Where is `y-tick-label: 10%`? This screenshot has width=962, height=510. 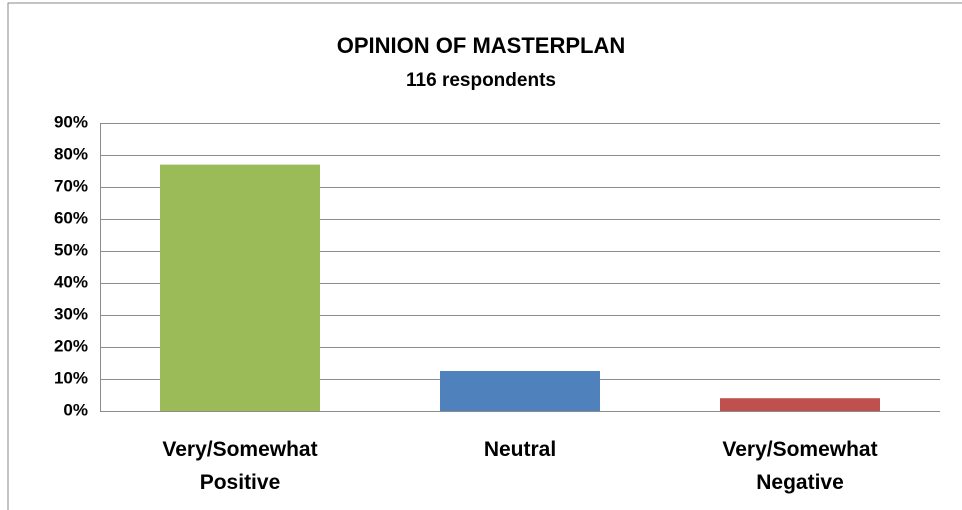
y-tick-label: 10% is located at coordinates (71, 377).